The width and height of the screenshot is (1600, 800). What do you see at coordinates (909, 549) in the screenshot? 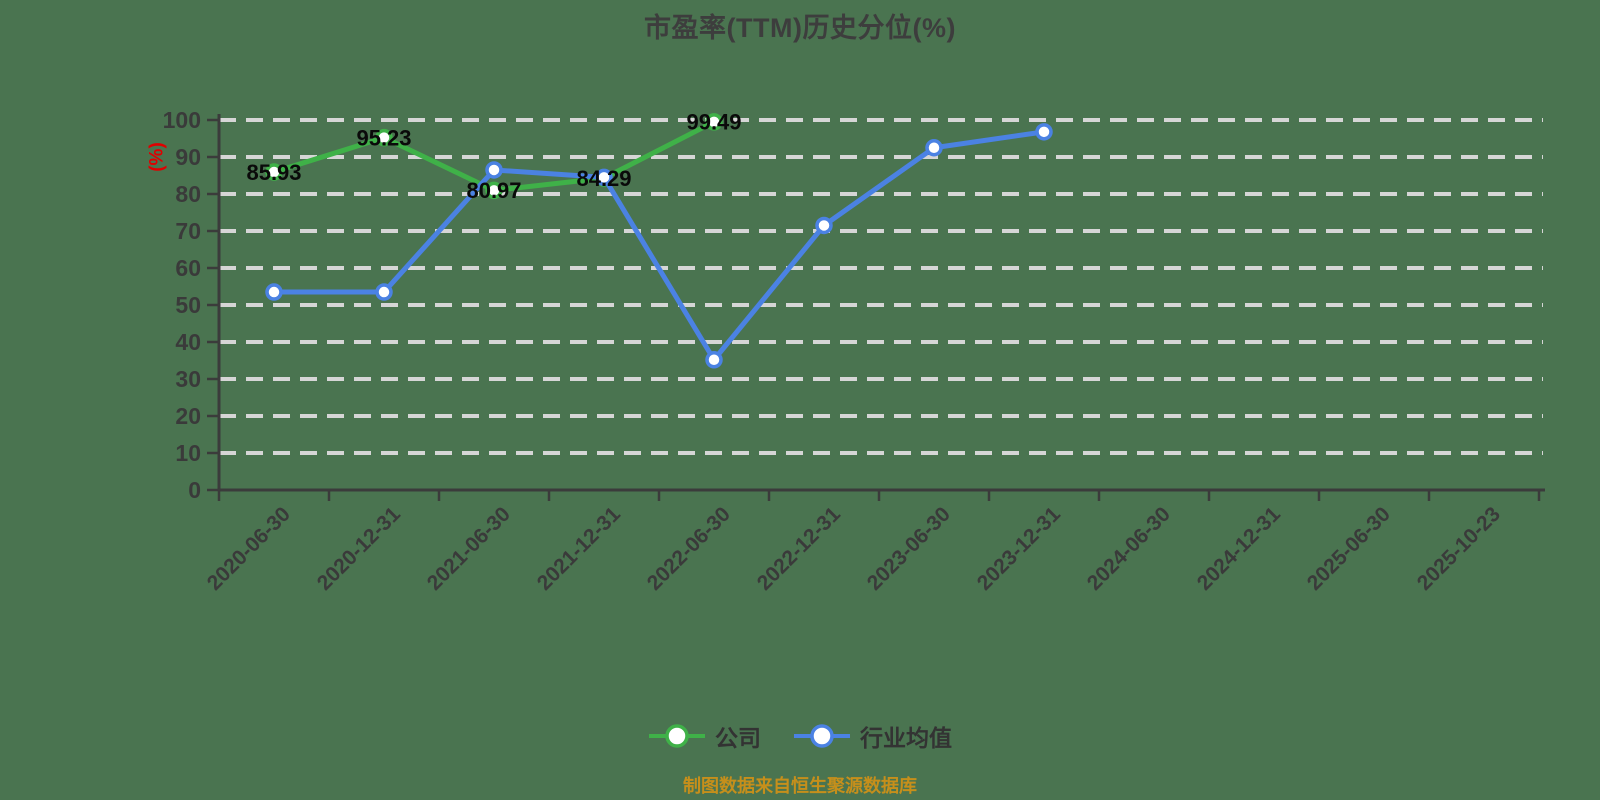
I see `x-axis-label-2023-06-30: 2023-06-30` at bounding box center [909, 549].